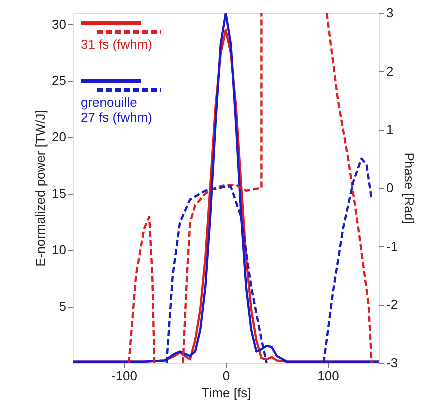 The height and width of the screenshot is (418, 424). I want to click on x-tick-label: 0, so click(226, 376).